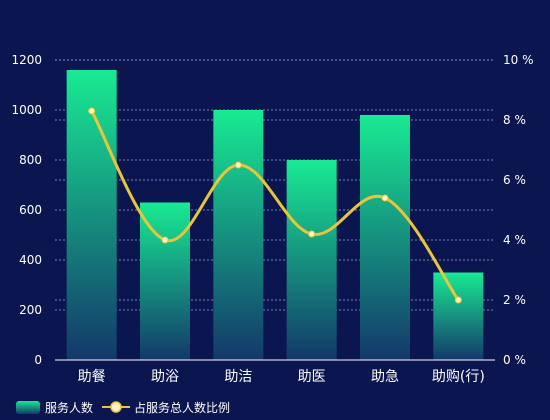 The image size is (550, 420). What do you see at coordinates (165, 377) in the screenshot?
I see `x-axis-category-label: 助浴` at bounding box center [165, 377].